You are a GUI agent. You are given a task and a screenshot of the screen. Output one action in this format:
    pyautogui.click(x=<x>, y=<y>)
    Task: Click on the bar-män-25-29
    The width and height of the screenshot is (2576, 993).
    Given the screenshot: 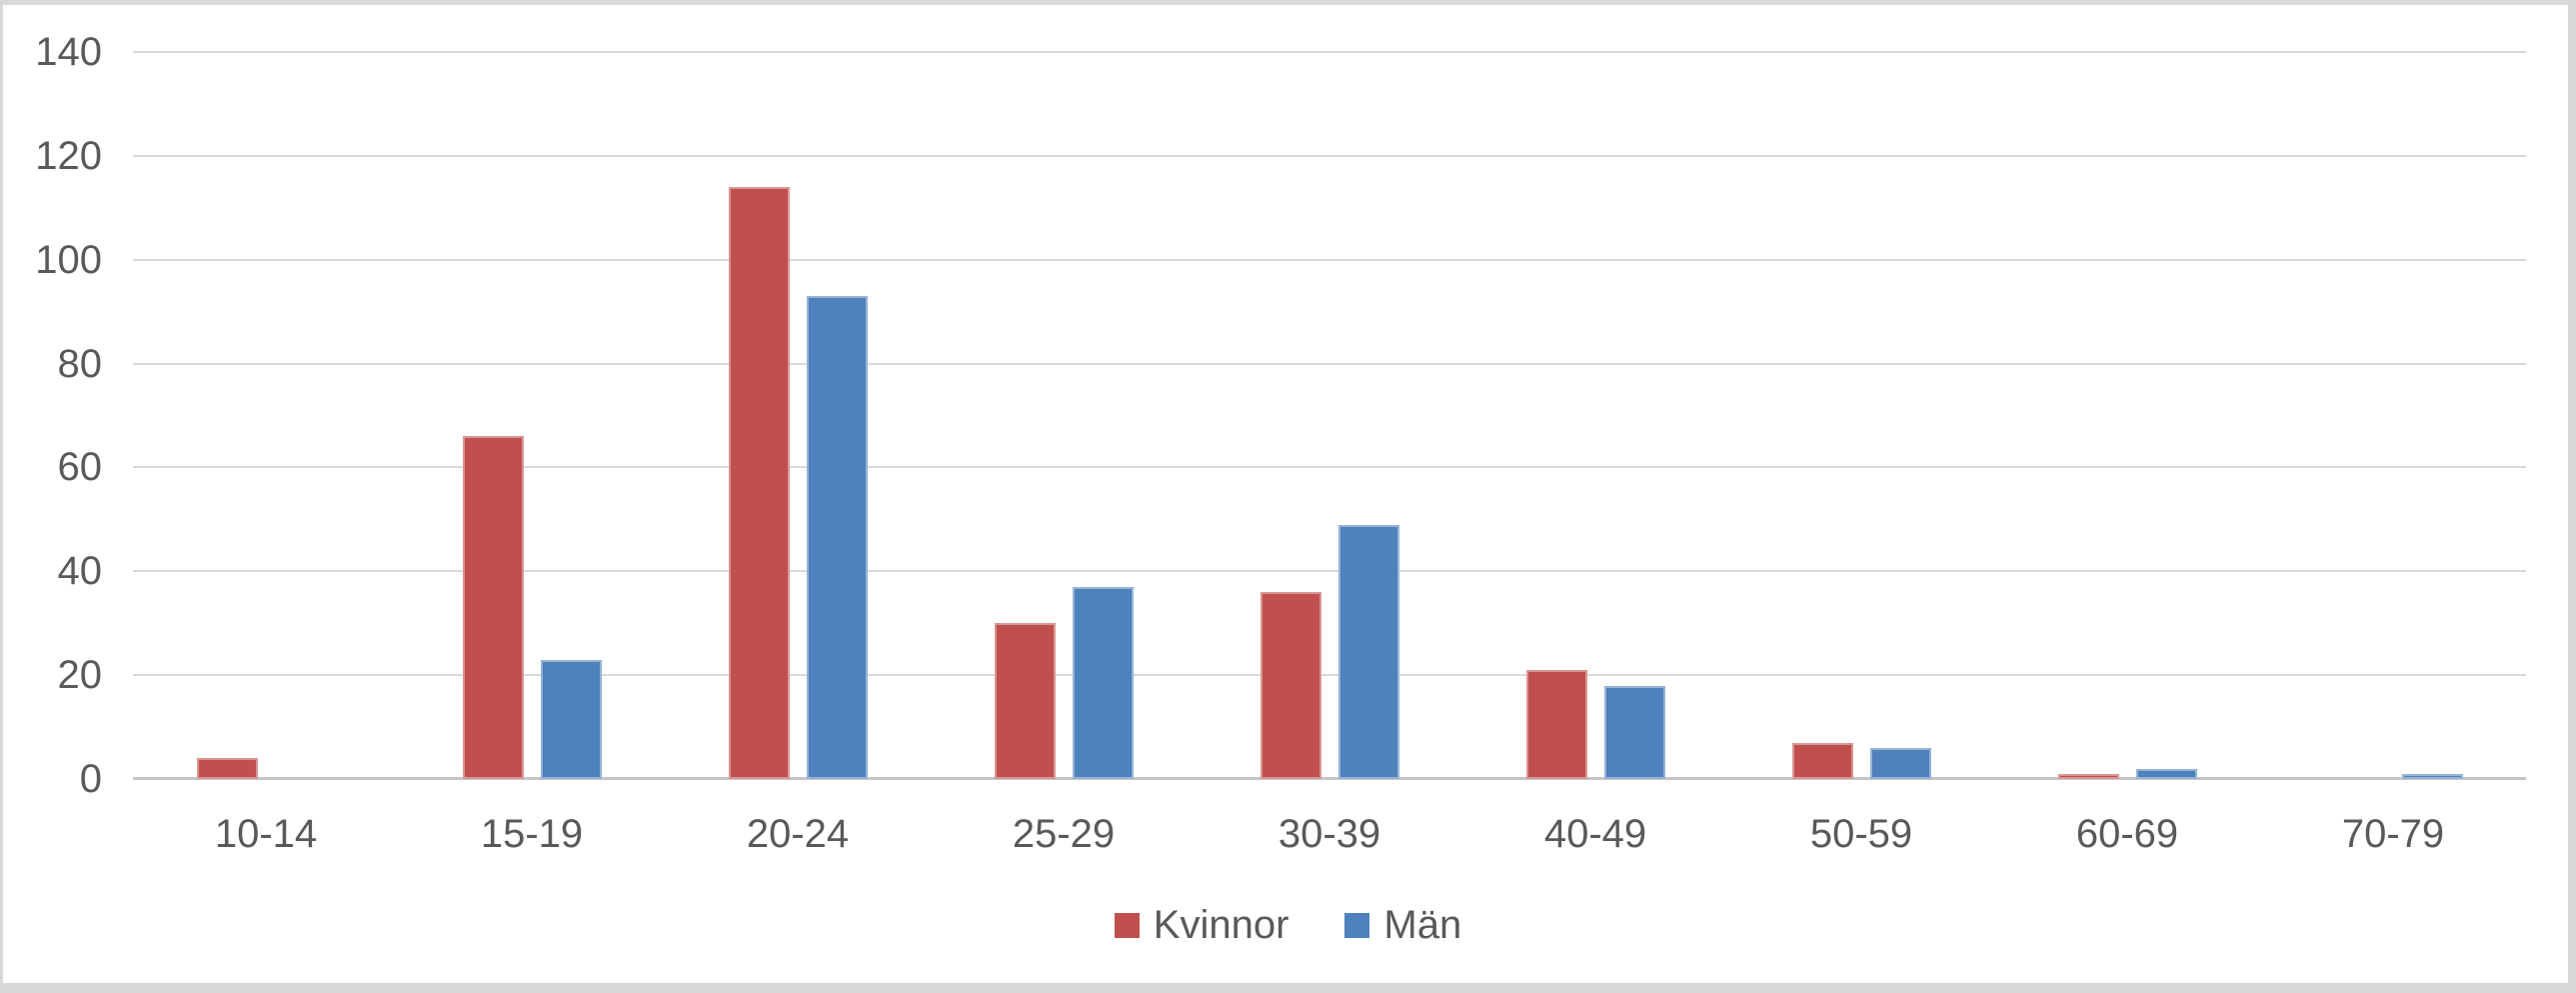 What is the action you would take?
    pyautogui.click(x=1103, y=683)
    